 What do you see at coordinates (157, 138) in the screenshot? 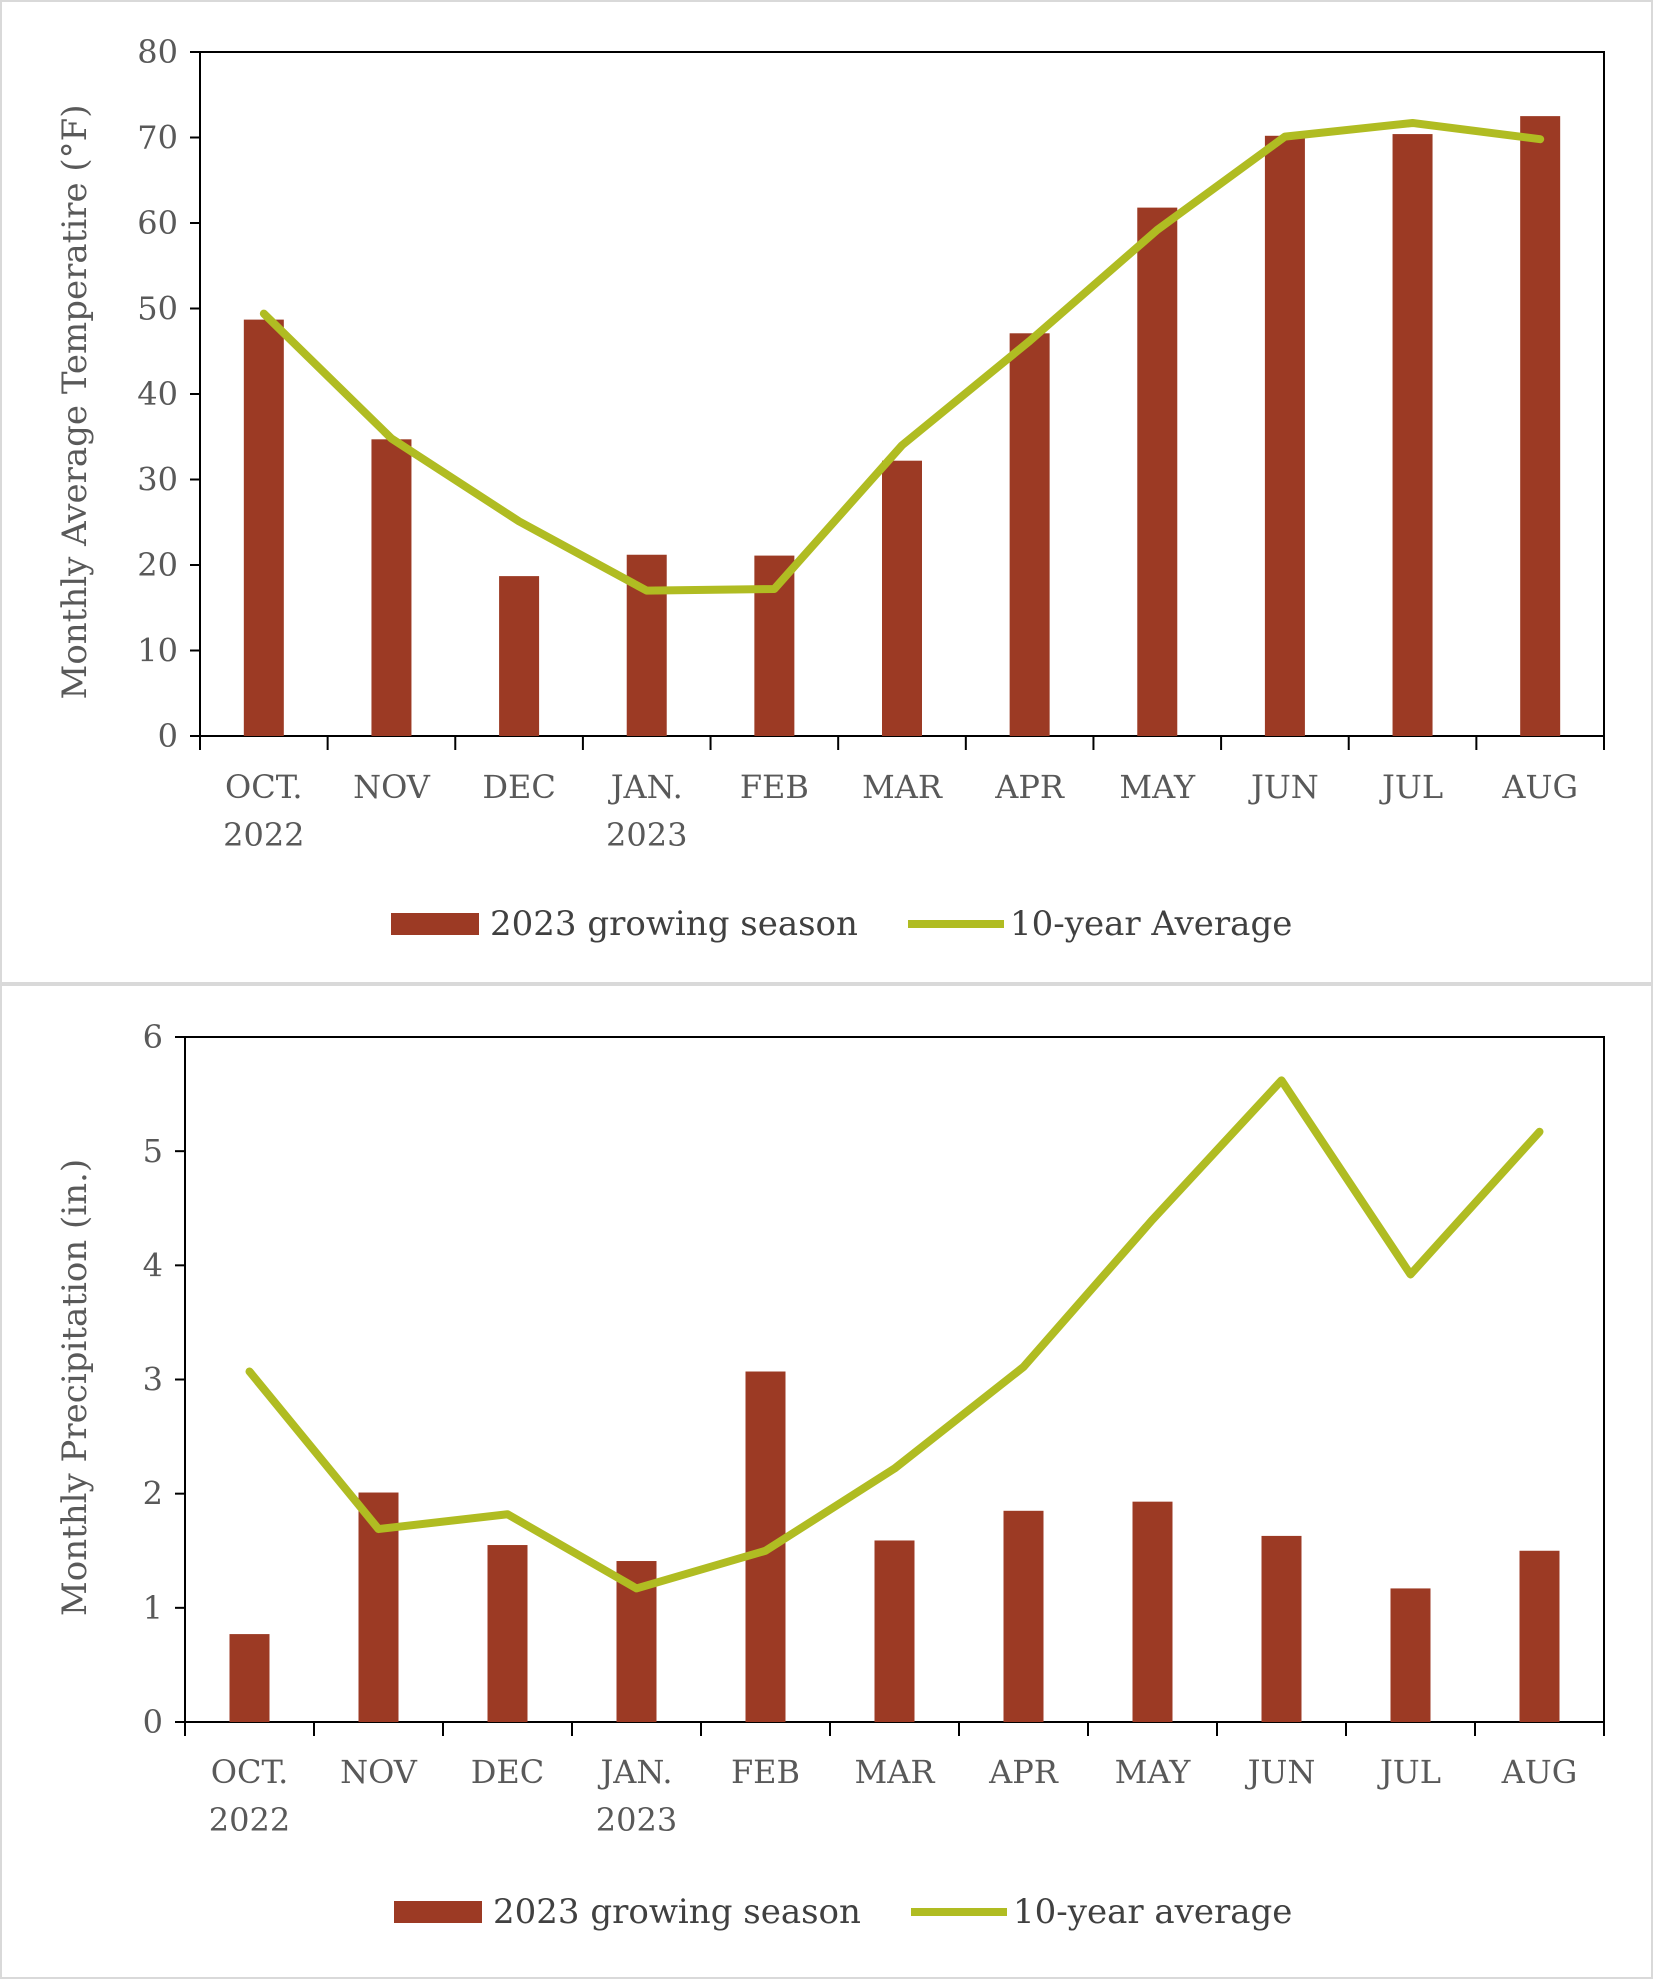
I see `y-tick-label: 70` at bounding box center [157, 138].